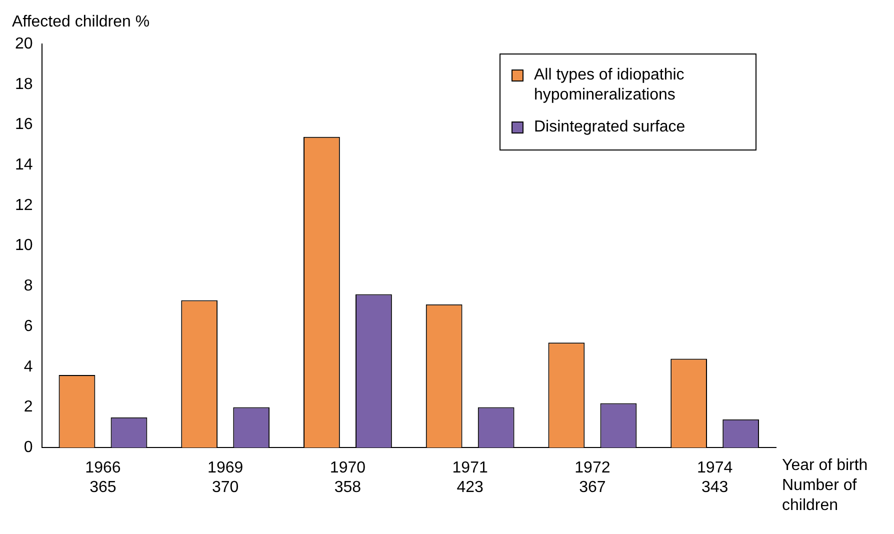  Describe the element at coordinates (470, 478) in the screenshot. I see `x-tick-label: 1971 423` at that location.